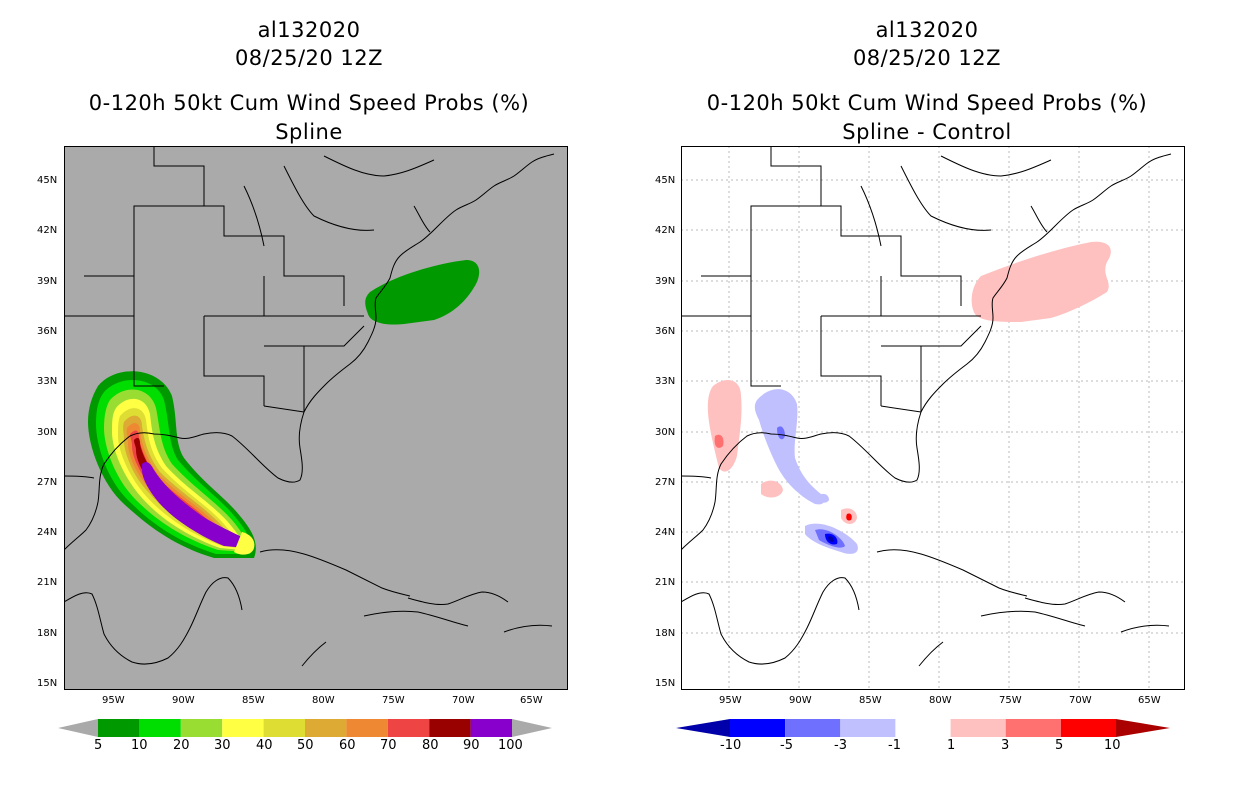 The image size is (1236, 800). Describe the element at coordinates (730, 700) in the screenshot. I see `right-lon-95w: 95W` at that location.